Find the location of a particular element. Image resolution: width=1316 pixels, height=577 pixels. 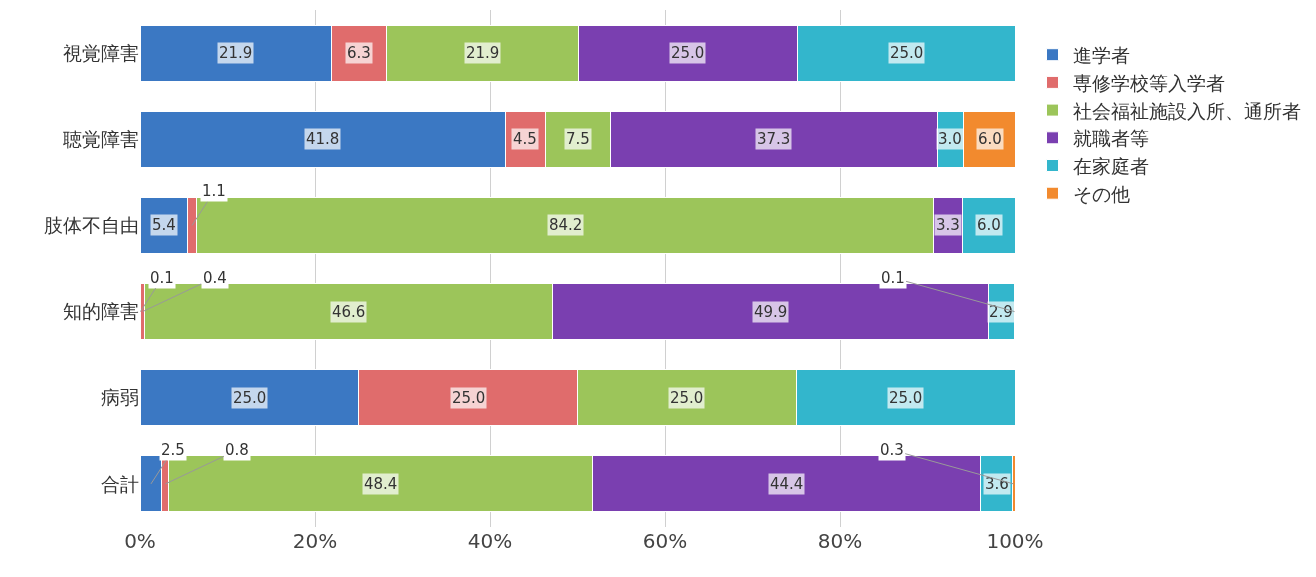

y-tick-label: 知的障害 is located at coordinates (101, 311).